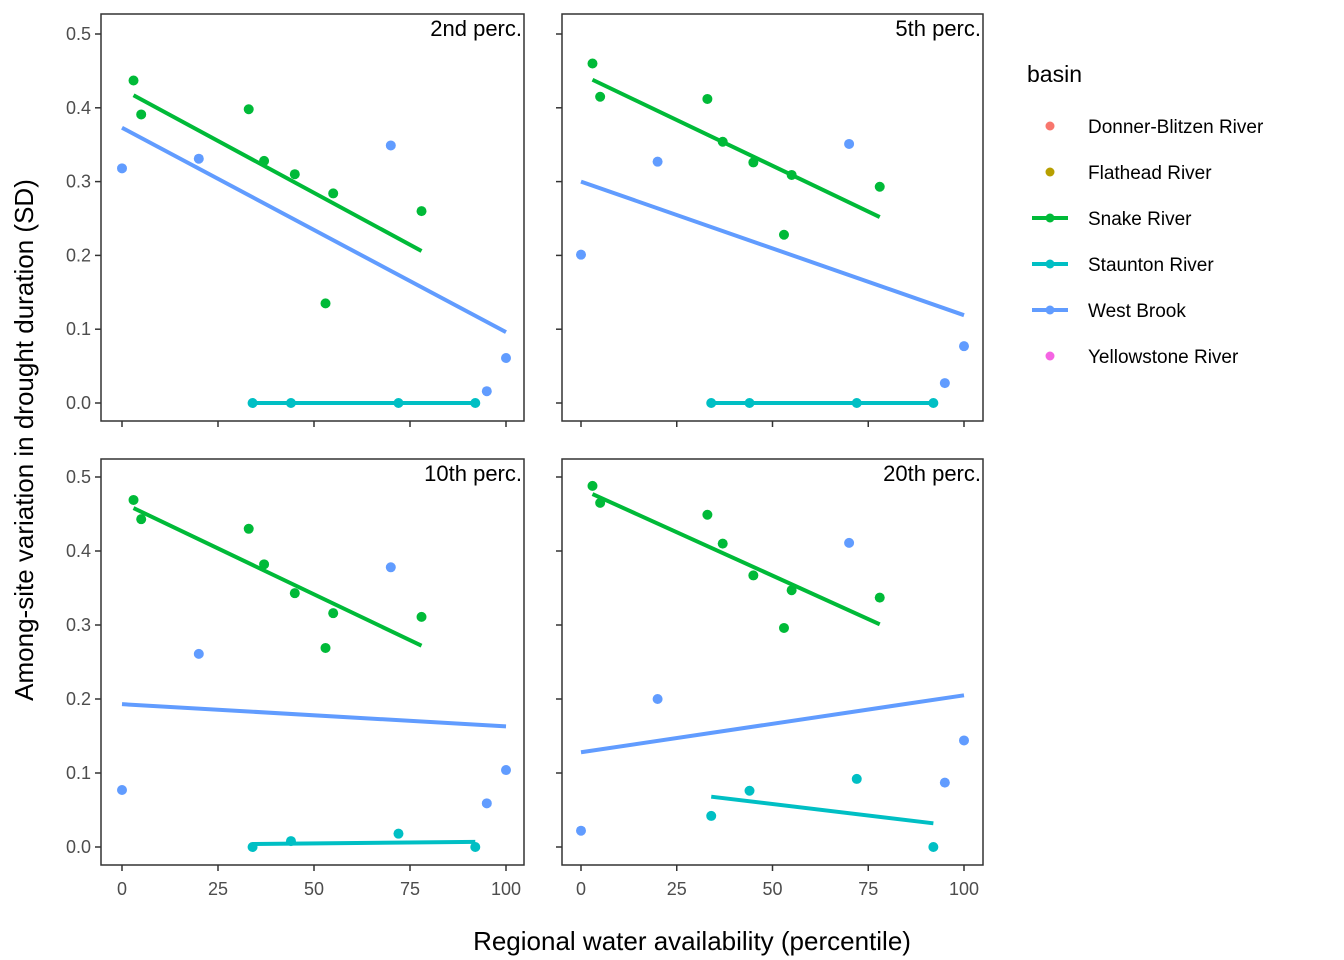 This screenshot has width=1344, height=960. Describe the element at coordinates (1163, 357) in the screenshot. I see `legend-label: Yellowstone River` at that location.